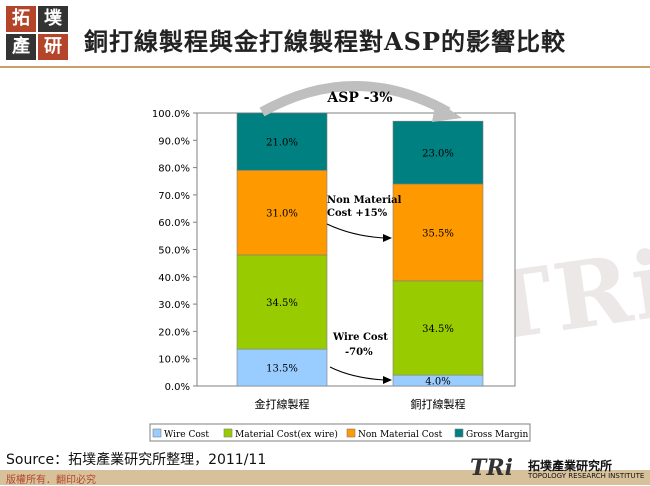 Image resolution: width=650 pixels, height=486 pixels. I want to click on y-tick-label: 40.0%, so click(174, 278).